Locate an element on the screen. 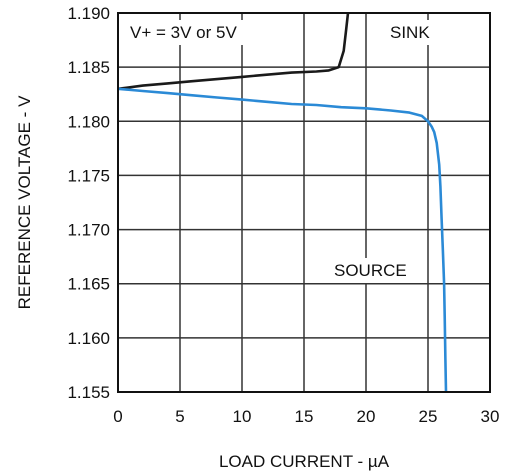  source-label-background is located at coordinates (370, 270).